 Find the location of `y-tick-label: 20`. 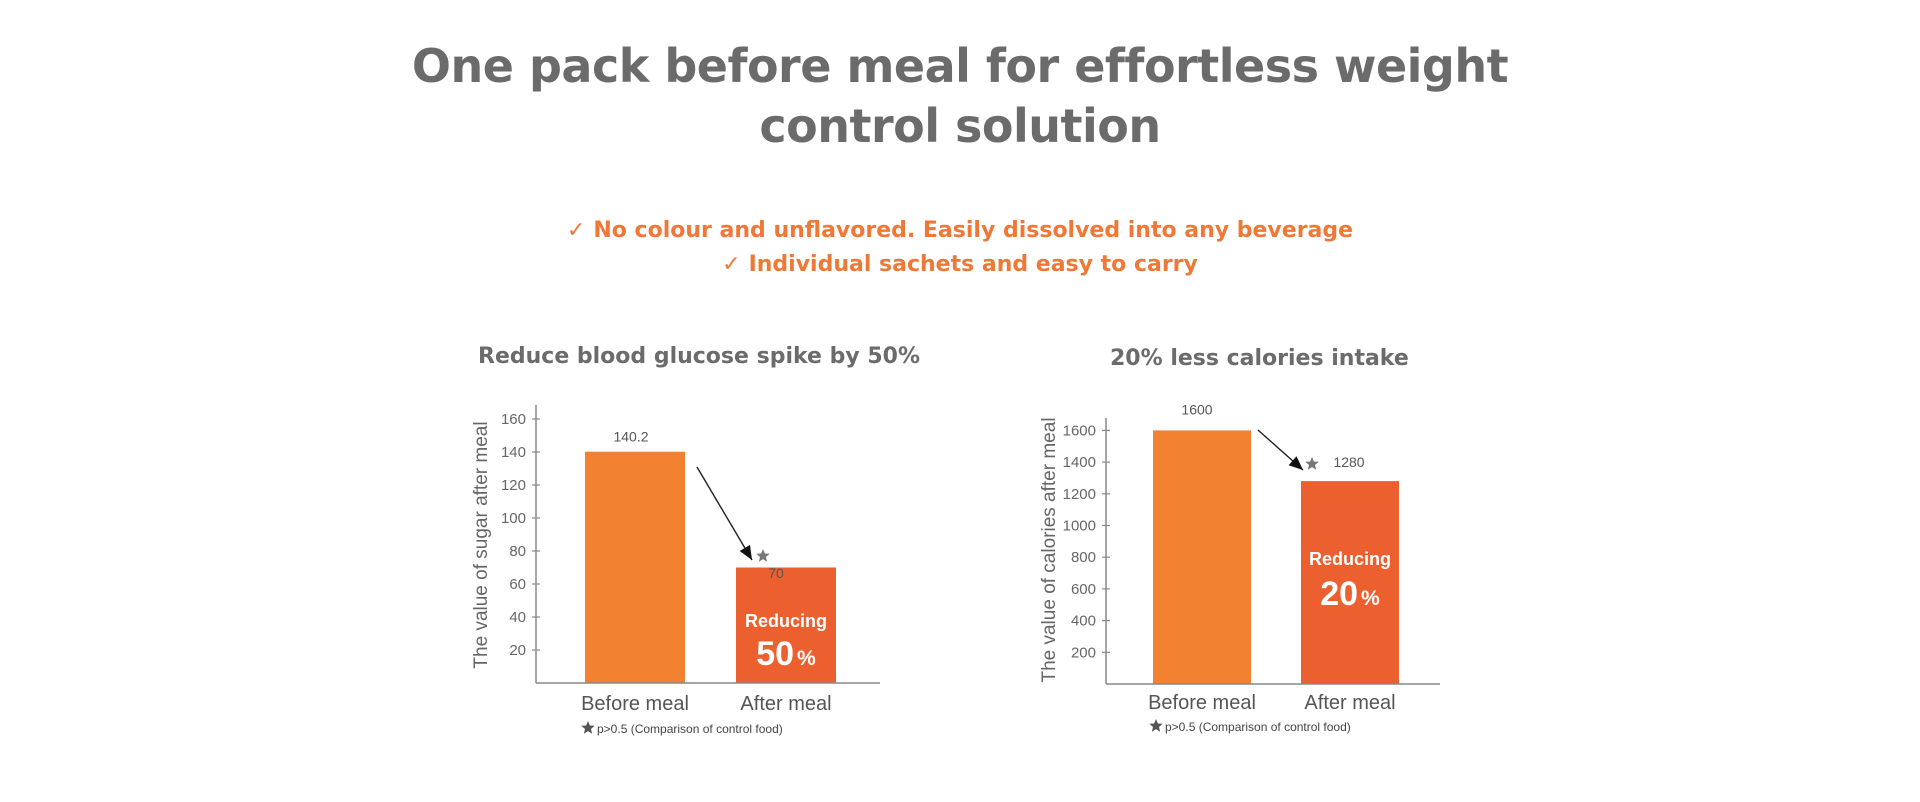

y-tick-label: 20 is located at coordinates (517, 650).